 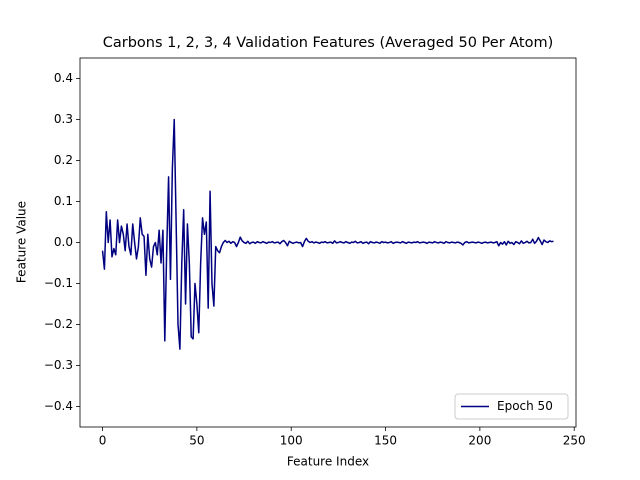 What do you see at coordinates (58, 406) in the screenshot?
I see `y-tick-label: −0.4` at bounding box center [58, 406].